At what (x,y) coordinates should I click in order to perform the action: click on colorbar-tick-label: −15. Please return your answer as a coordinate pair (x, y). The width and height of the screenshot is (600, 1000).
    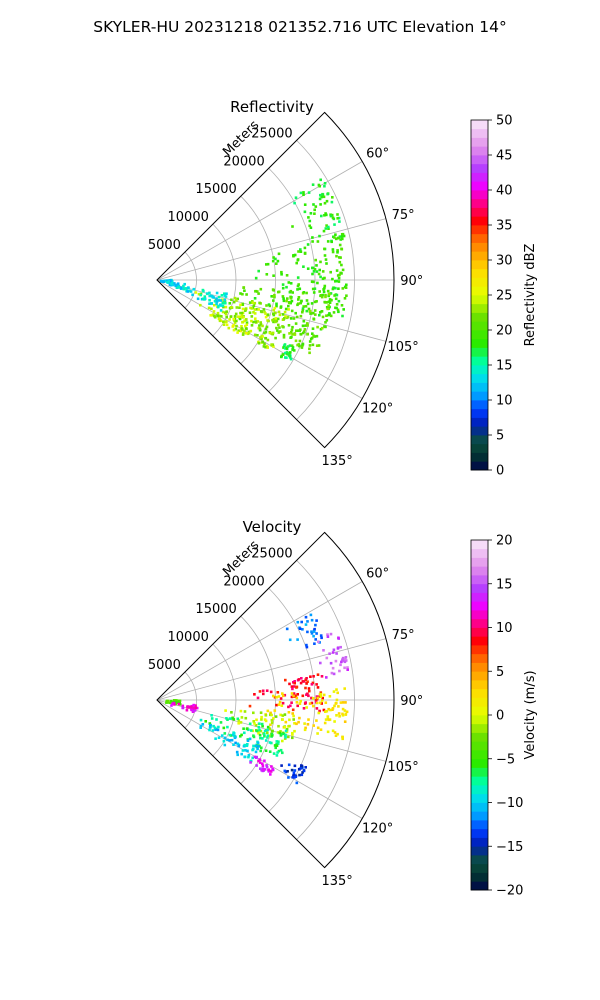
    Looking at the image, I should click on (509, 847).